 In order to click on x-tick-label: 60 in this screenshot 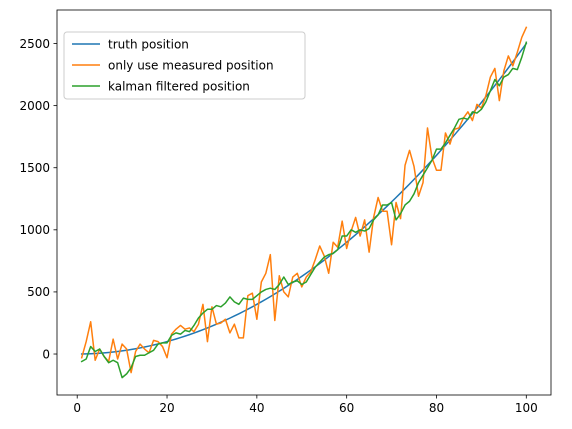, I will do `click(346, 408)`.